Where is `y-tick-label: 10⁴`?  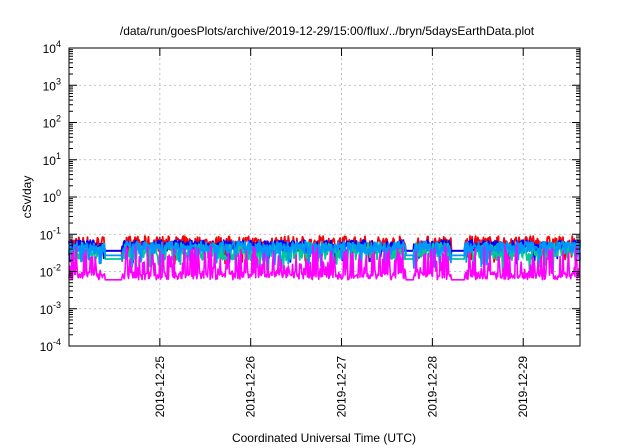
y-tick-label: 10⁴ is located at coordinates (52, 47).